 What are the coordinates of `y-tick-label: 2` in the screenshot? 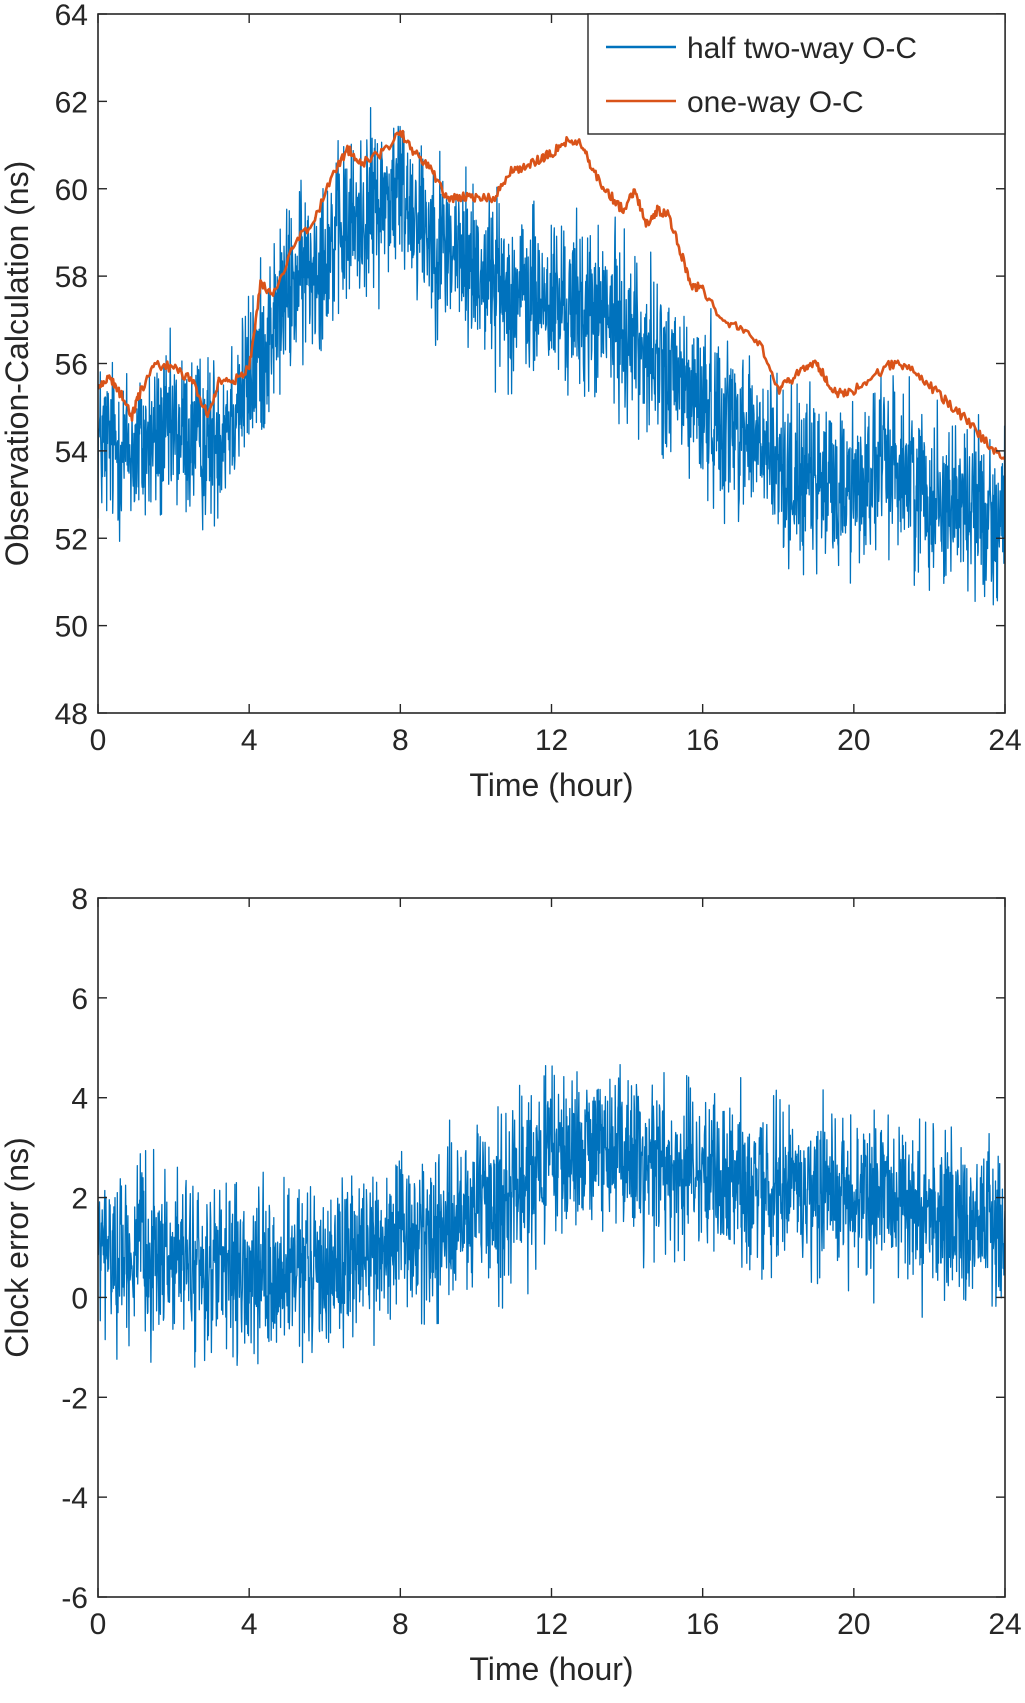 It's located at (79, 1199).